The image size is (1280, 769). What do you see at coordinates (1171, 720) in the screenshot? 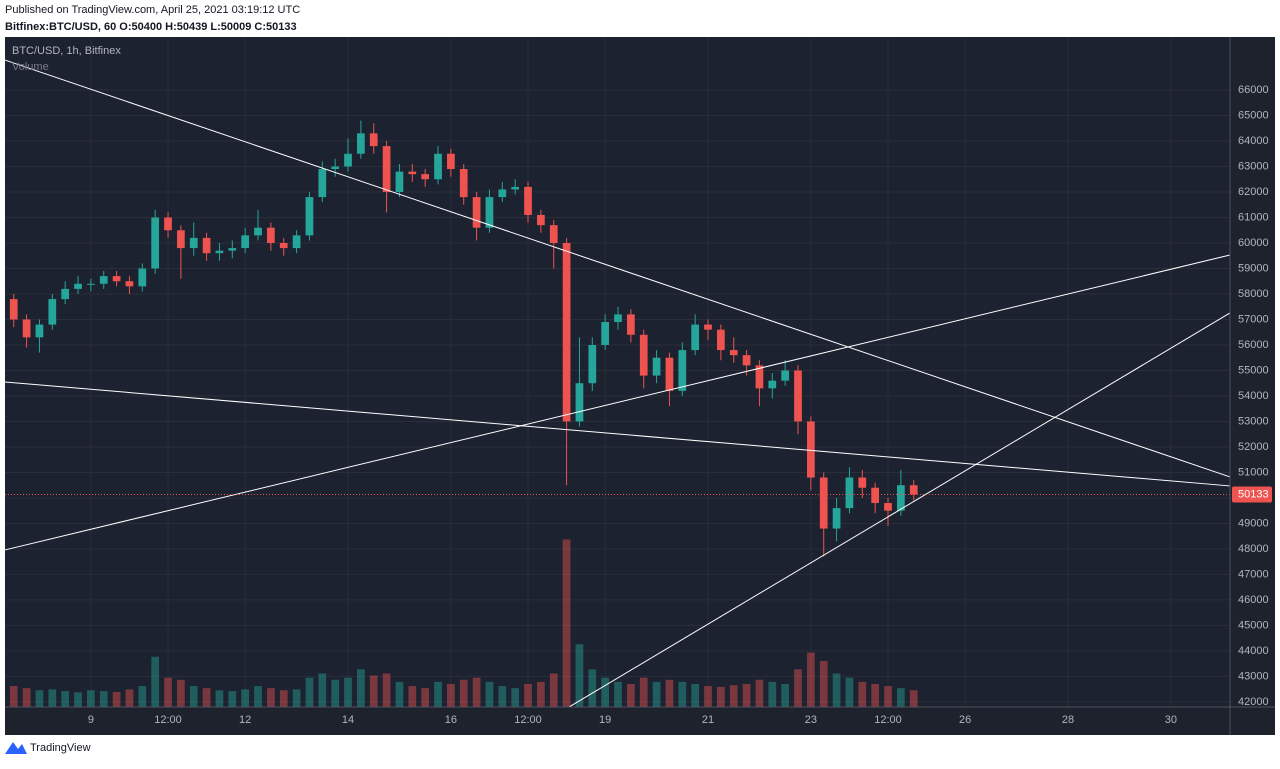
I see `x-tick-label: 30` at bounding box center [1171, 720].